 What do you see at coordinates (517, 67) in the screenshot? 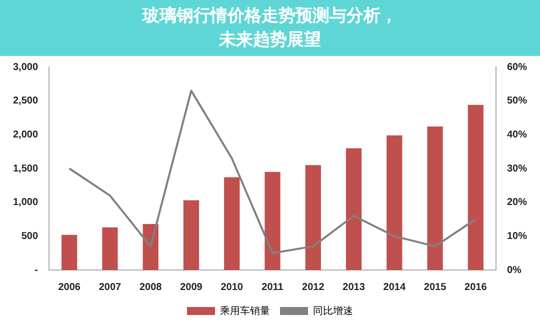
I see `y2-tick-label: 60%` at bounding box center [517, 67].